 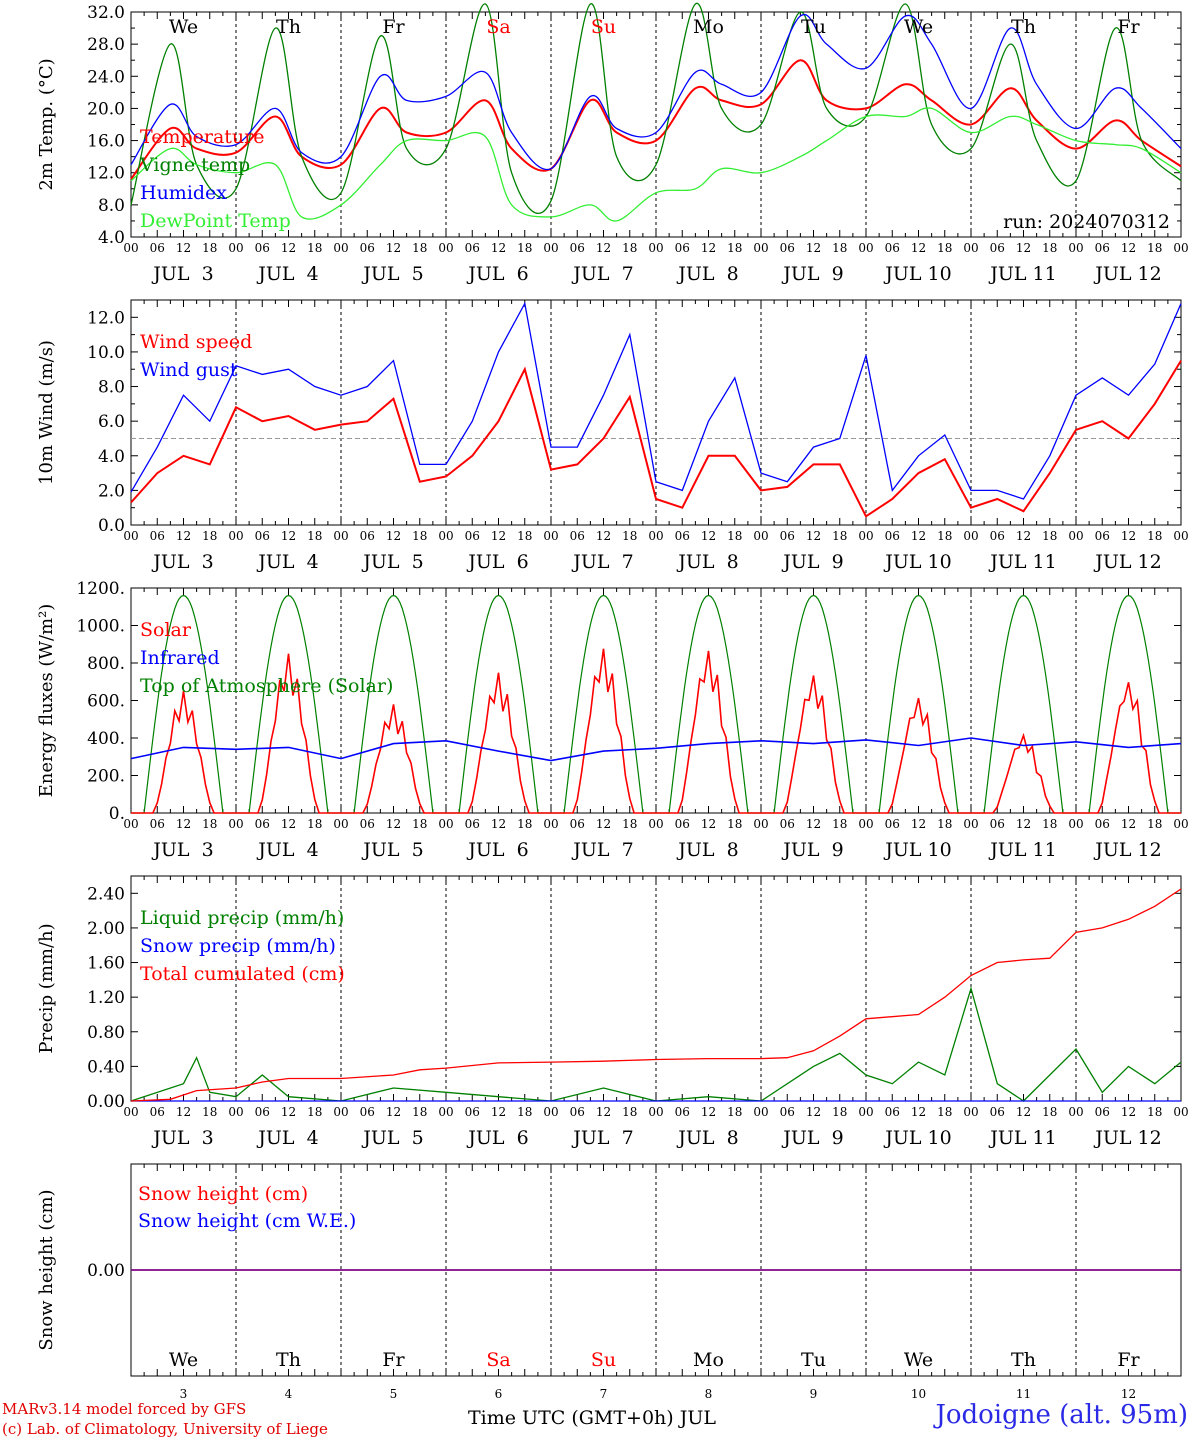 What do you see at coordinates (106, 739) in the screenshot?
I see `y-tick-label: 400.` at bounding box center [106, 739].